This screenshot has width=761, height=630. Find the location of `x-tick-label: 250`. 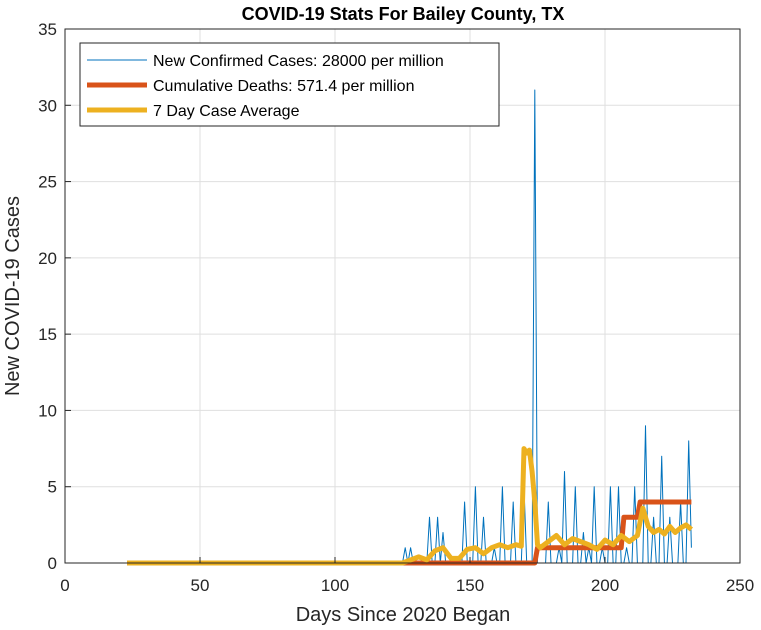

x-tick-label: 250 is located at coordinates (740, 585).